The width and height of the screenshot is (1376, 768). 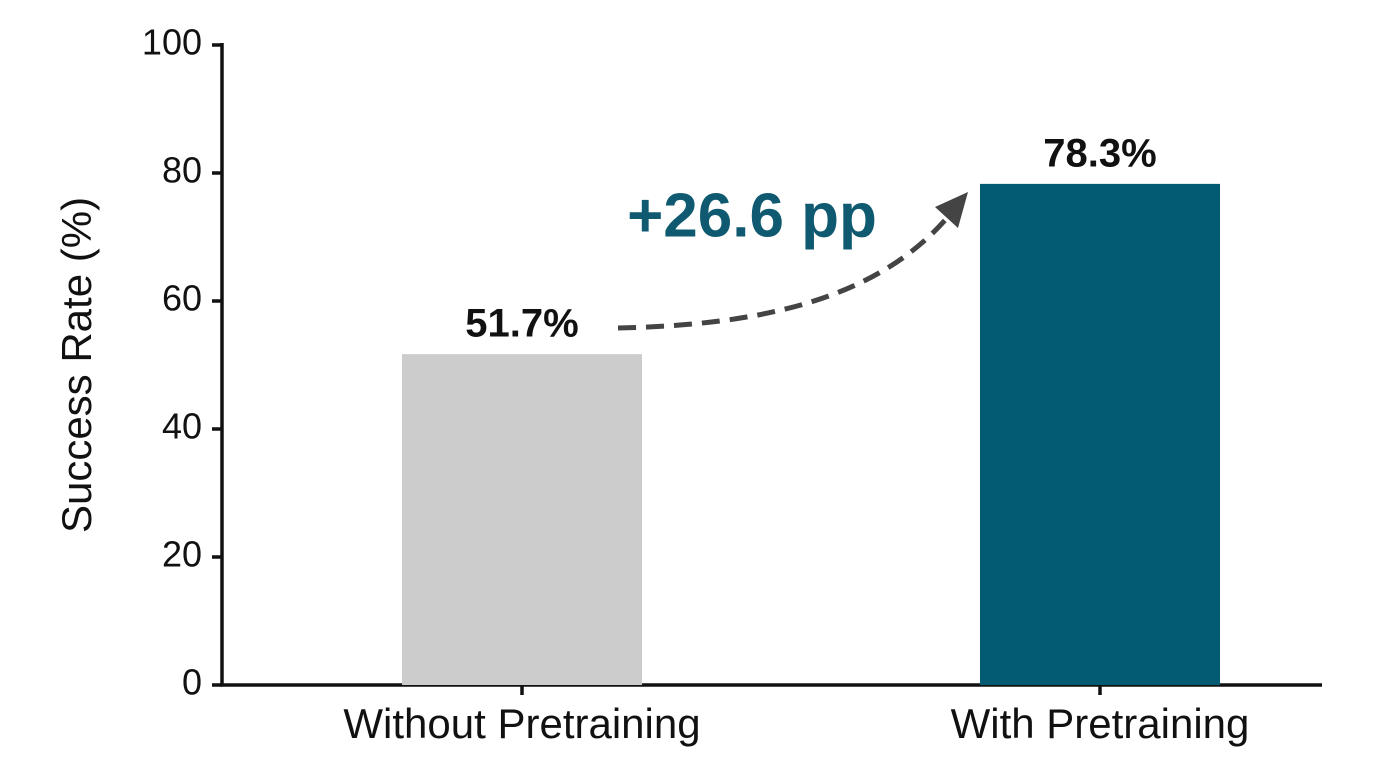 I want to click on y-tick-label: 80, so click(x=182, y=170).